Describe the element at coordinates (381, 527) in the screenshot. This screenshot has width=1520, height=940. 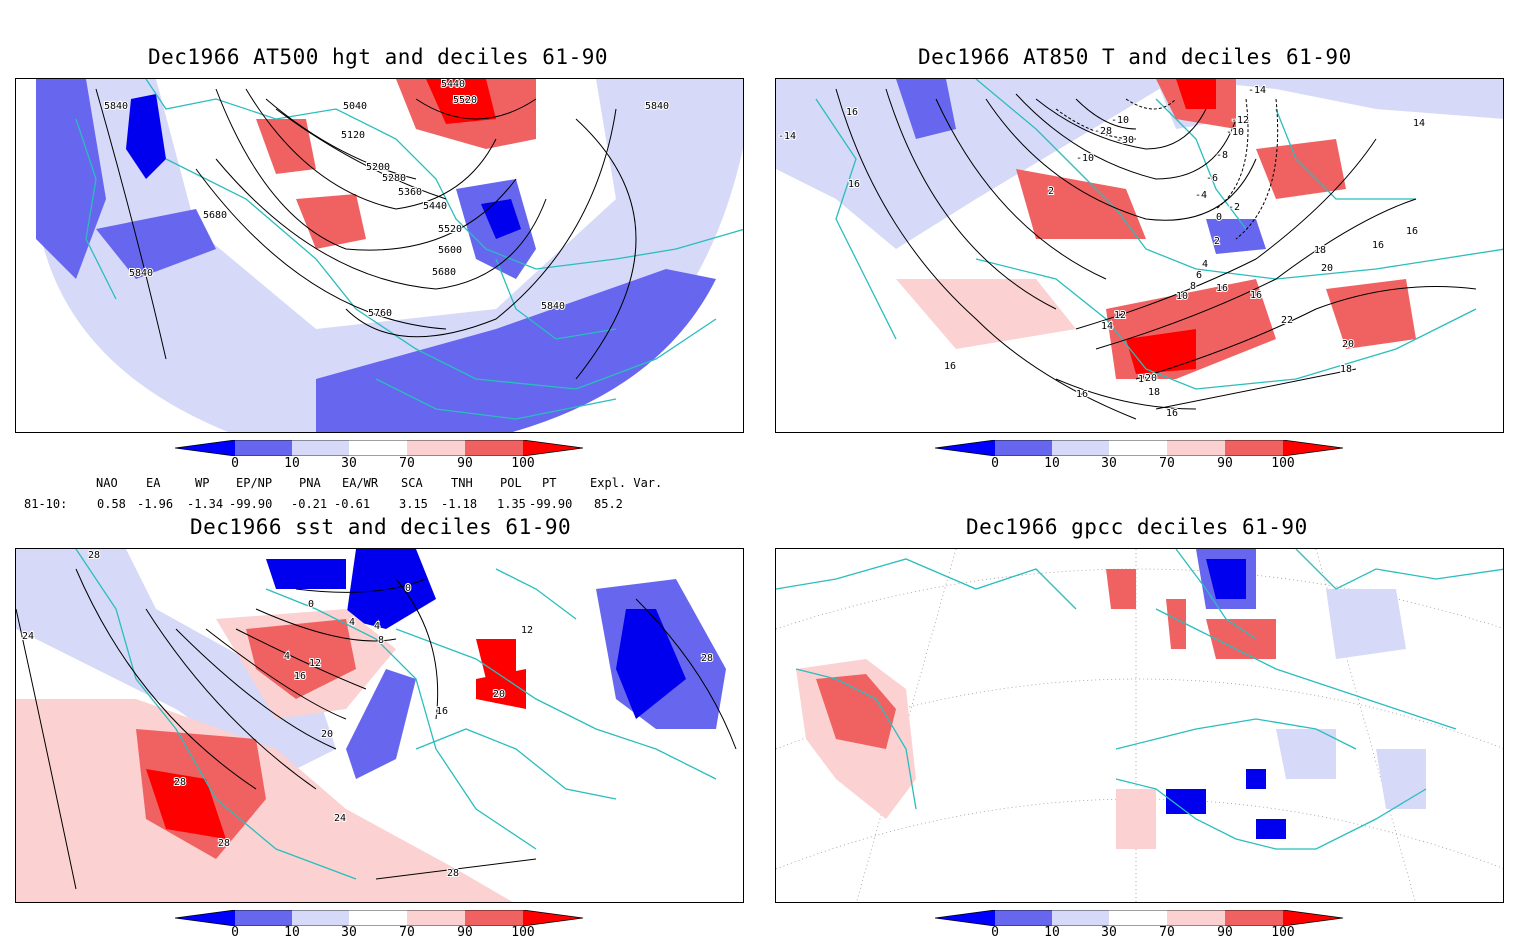
I see `panel3-title: Dec1966 sst and deciles 61-90` at that location.